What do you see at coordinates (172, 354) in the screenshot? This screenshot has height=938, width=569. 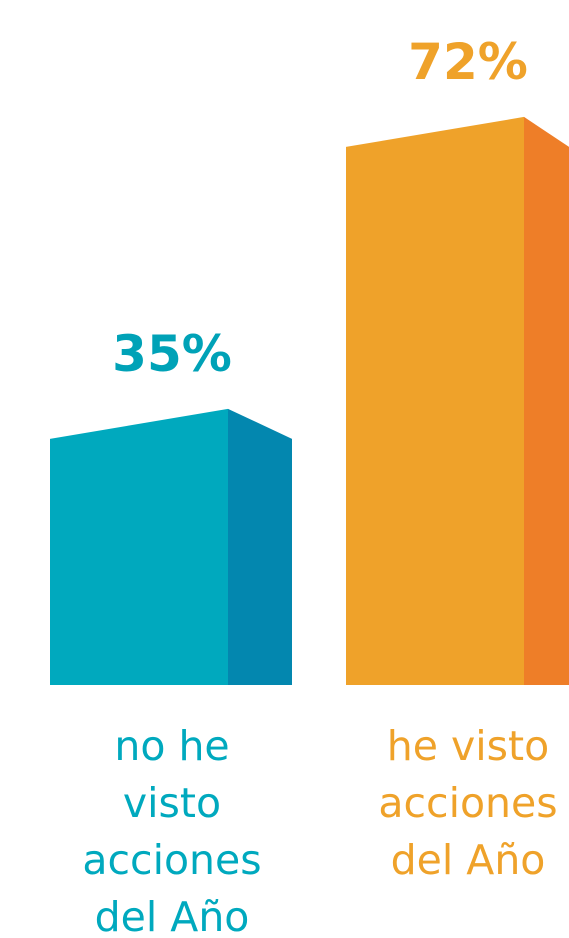 I see `data-label-1: 35%` at bounding box center [172, 354].